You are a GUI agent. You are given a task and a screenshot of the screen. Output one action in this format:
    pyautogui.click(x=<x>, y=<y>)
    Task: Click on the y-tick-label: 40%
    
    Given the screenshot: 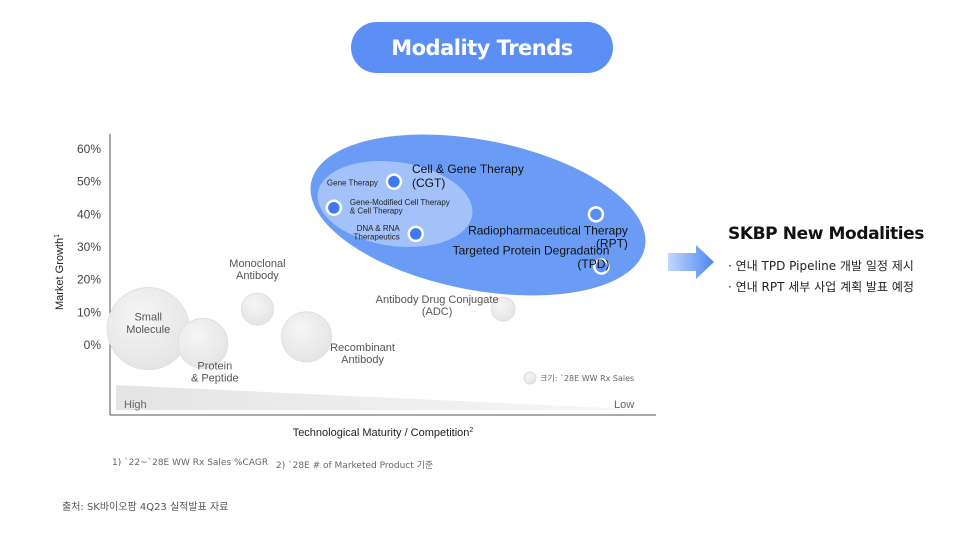 What is the action you would take?
    pyautogui.click(x=89, y=214)
    